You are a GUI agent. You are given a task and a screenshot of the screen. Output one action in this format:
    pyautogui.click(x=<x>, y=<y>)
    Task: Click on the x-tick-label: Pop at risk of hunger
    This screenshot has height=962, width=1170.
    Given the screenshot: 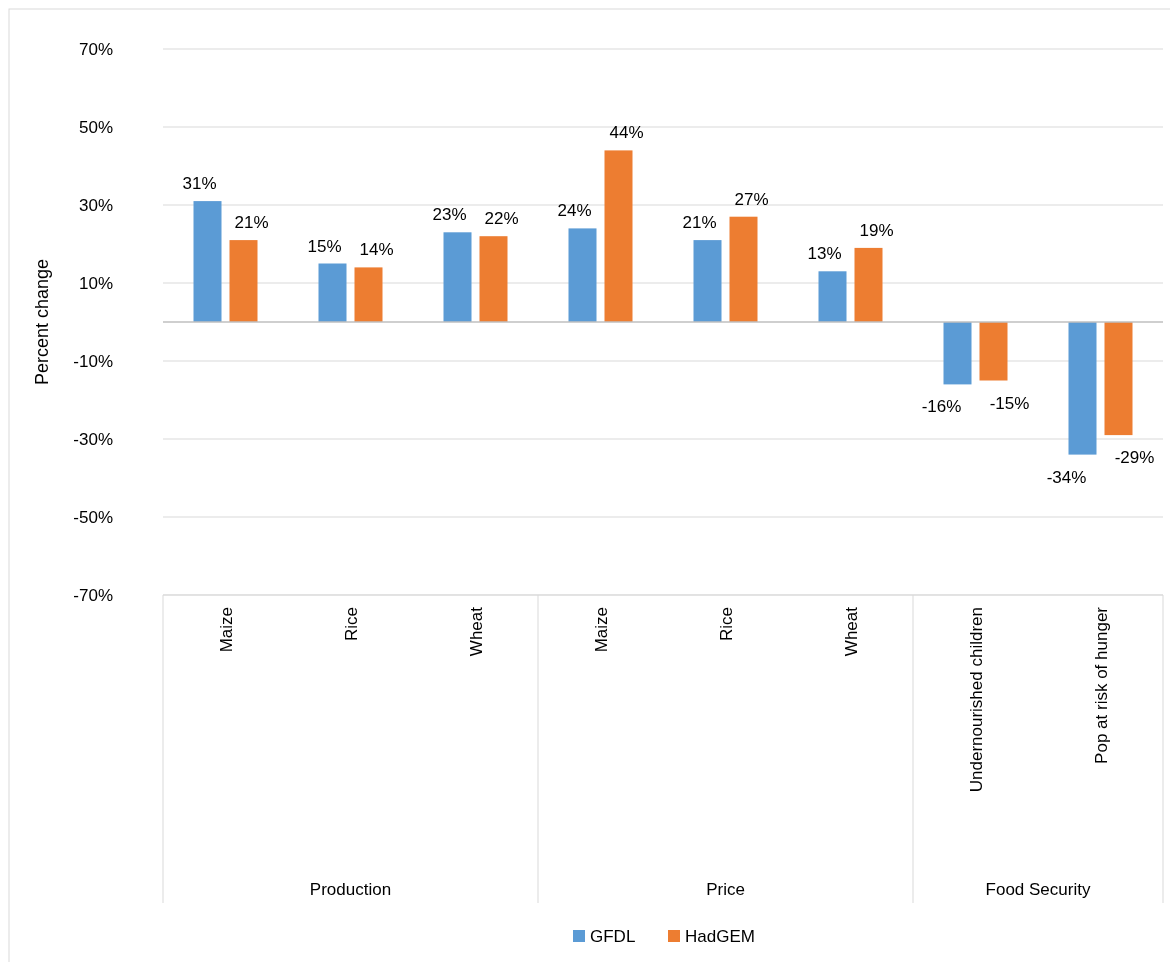 What is the action you would take?
    pyautogui.click(x=1101, y=685)
    